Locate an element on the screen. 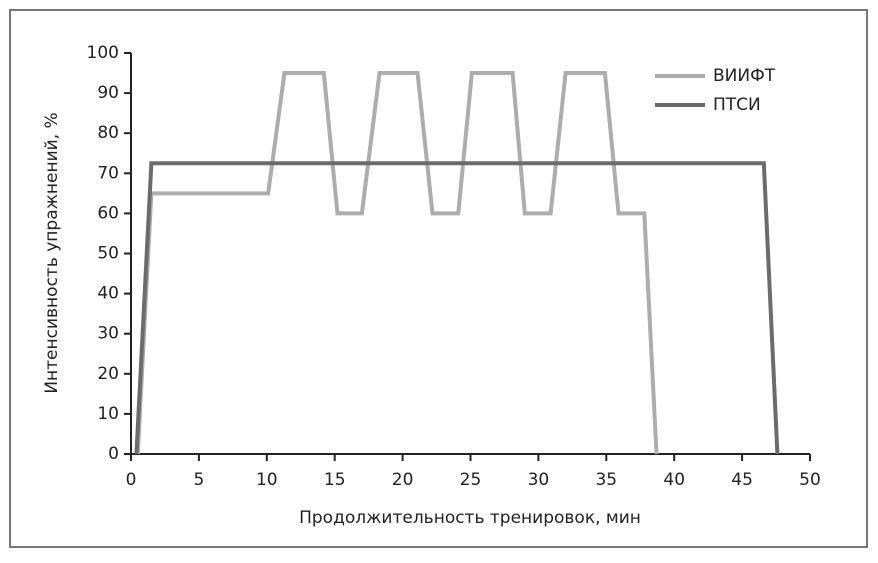 This screenshot has height=563, width=878. y-tick-label: 30 is located at coordinates (108, 334).